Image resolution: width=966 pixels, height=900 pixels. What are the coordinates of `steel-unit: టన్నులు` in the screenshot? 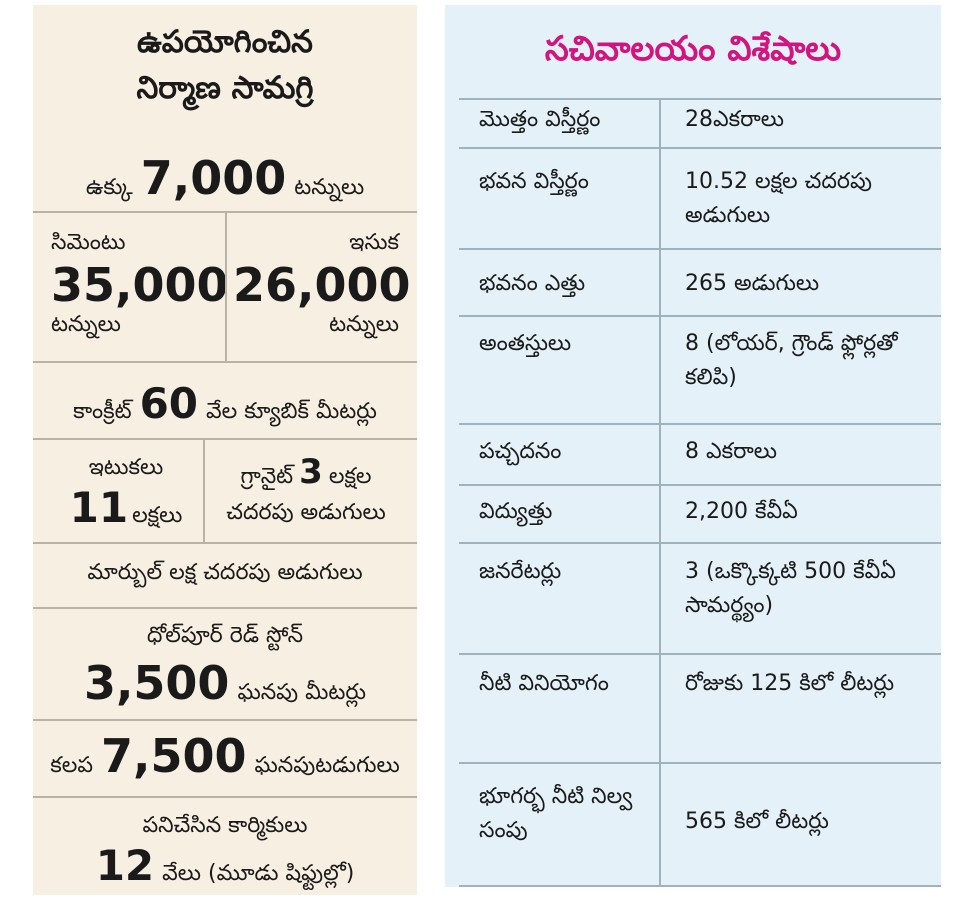 It's located at (329, 187).